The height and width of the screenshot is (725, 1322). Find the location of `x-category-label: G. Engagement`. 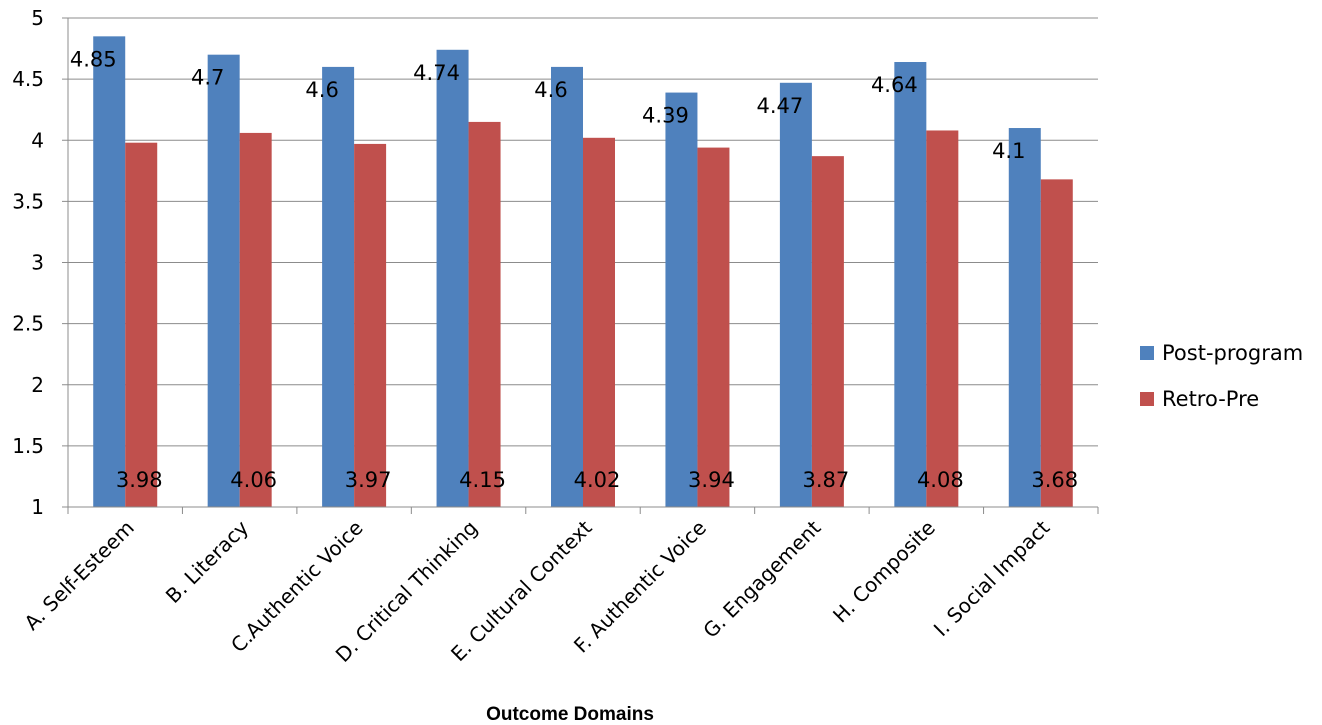

x-category-label: G. Engagement is located at coordinates (761, 578).